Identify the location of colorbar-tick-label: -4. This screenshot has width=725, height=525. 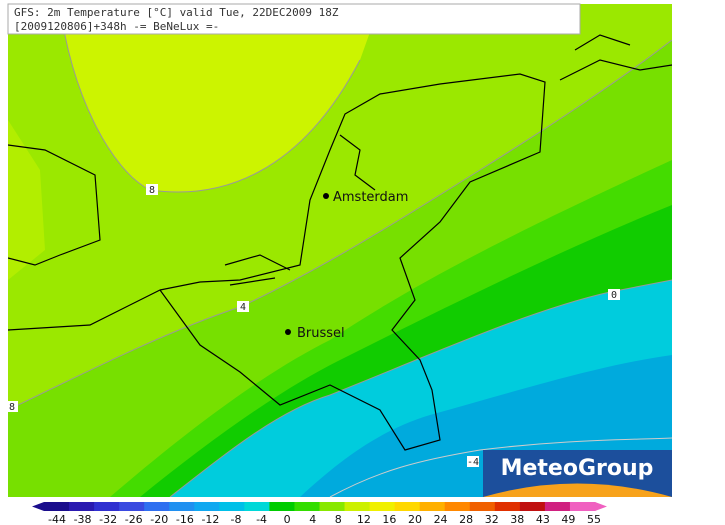
(261, 519).